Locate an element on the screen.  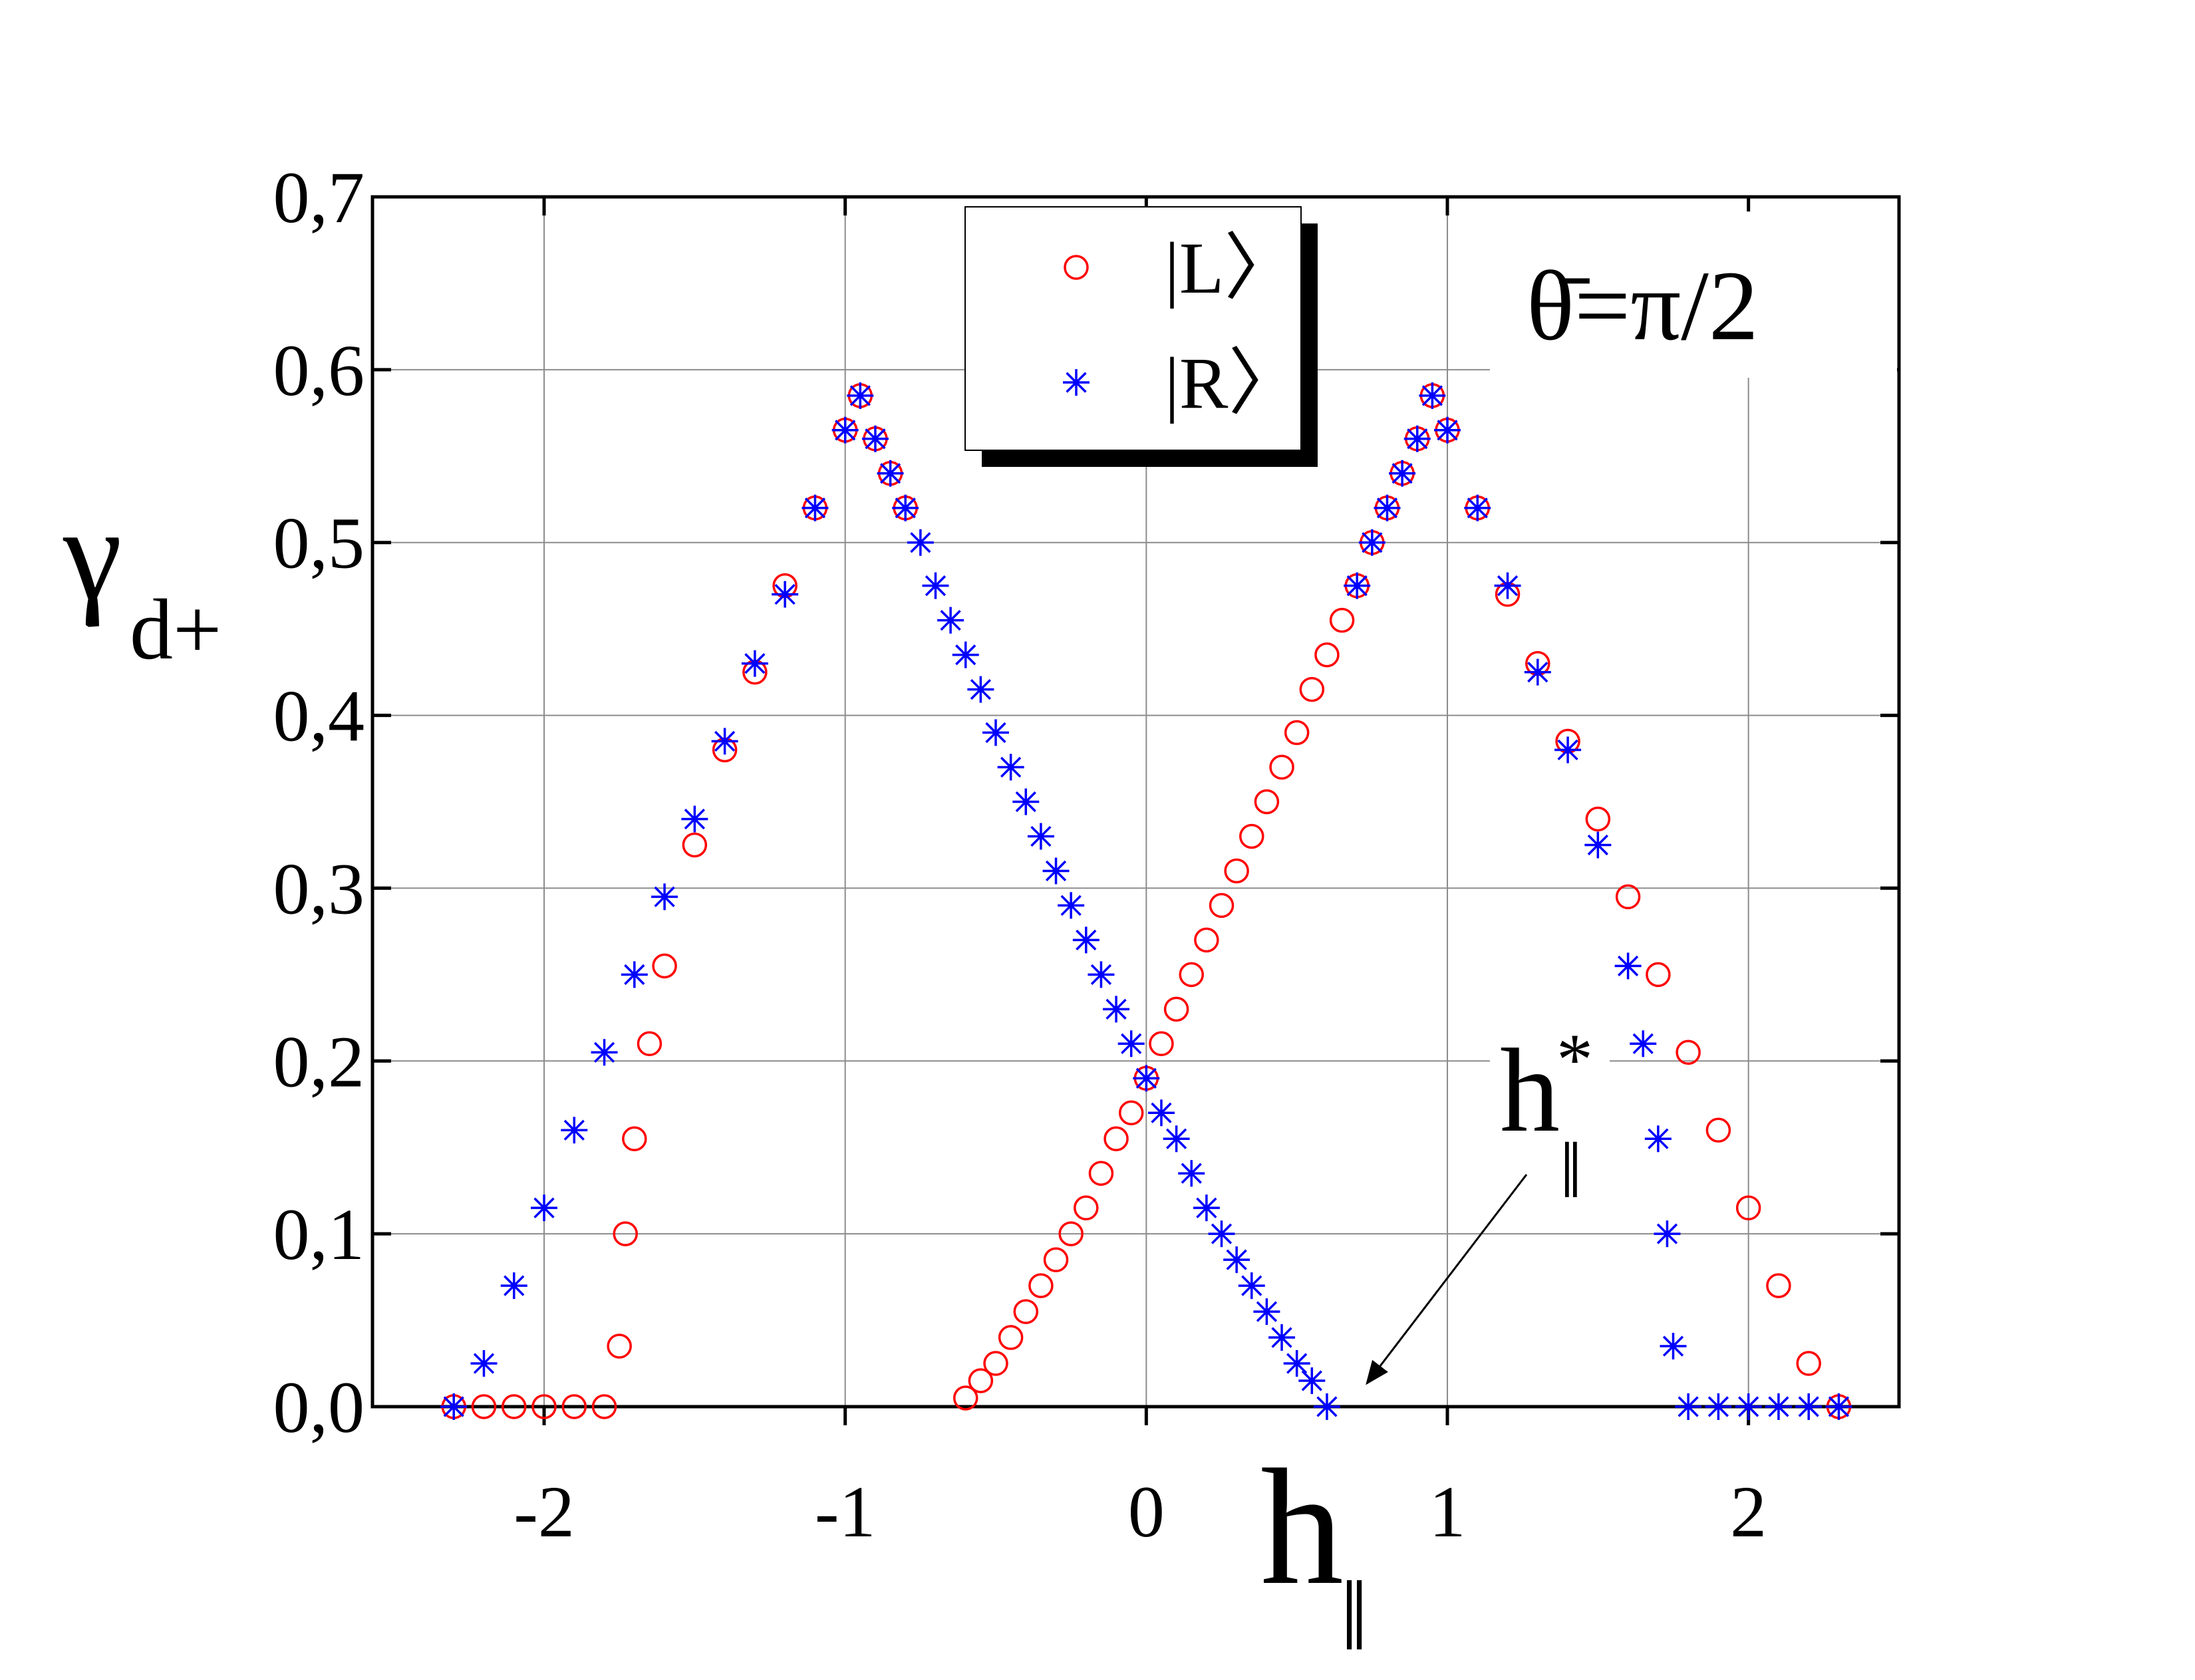
legend-label: |L〉 is located at coordinates (1231, 268).